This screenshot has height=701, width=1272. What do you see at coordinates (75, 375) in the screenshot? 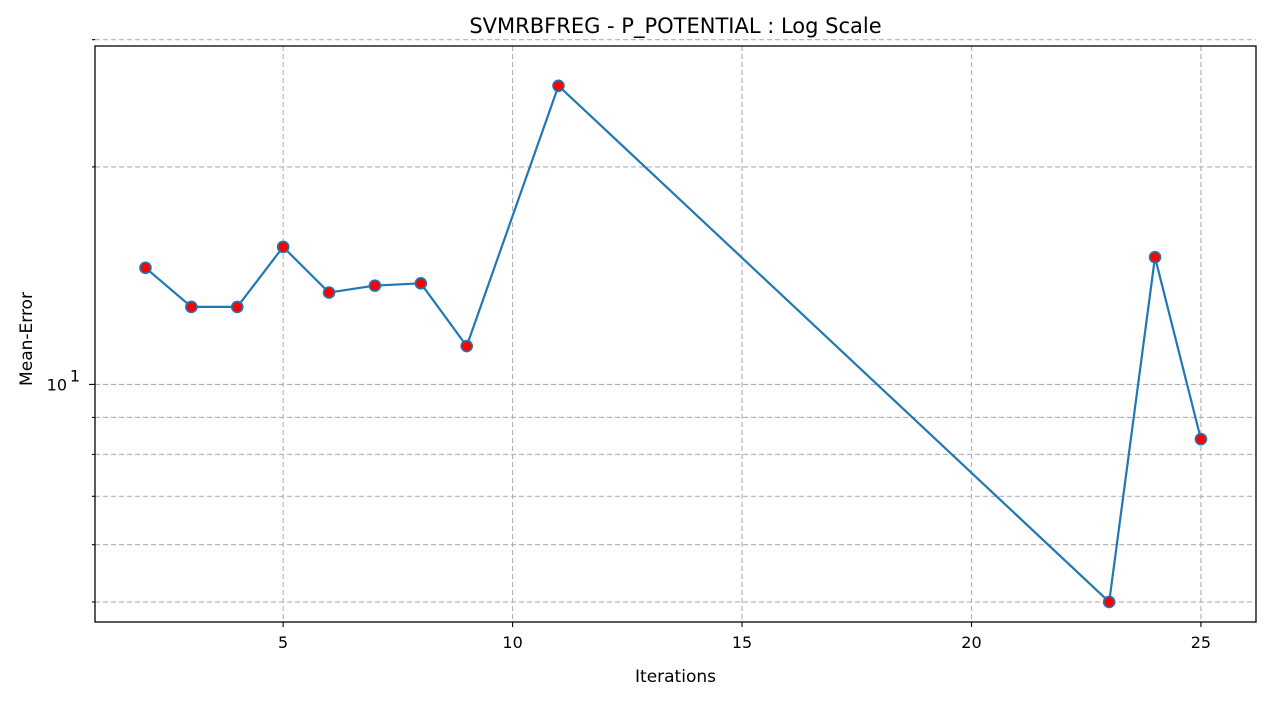
I see `y-tick-label-exponent: 1` at bounding box center [75, 375].